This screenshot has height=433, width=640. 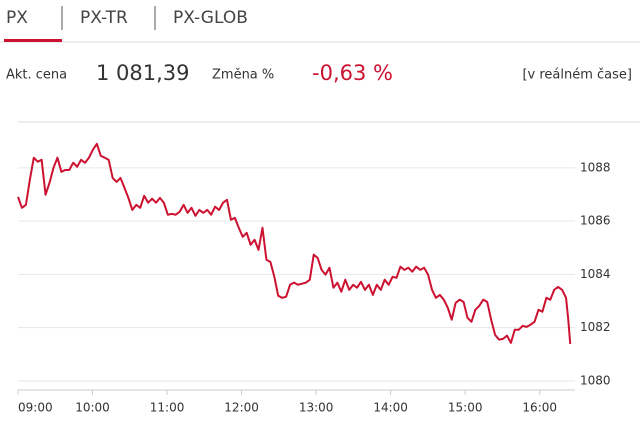 What do you see at coordinates (33, 40) in the screenshot?
I see `active-tab-indicator` at bounding box center [33, 40].